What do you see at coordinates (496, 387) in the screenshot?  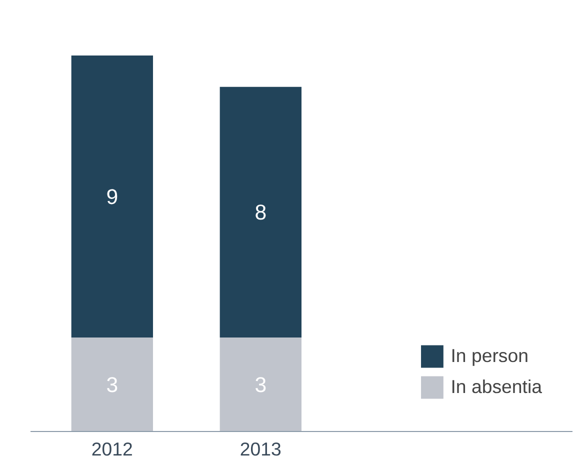 I see `legend-label: In absentia` at bounding box center [496, 387].